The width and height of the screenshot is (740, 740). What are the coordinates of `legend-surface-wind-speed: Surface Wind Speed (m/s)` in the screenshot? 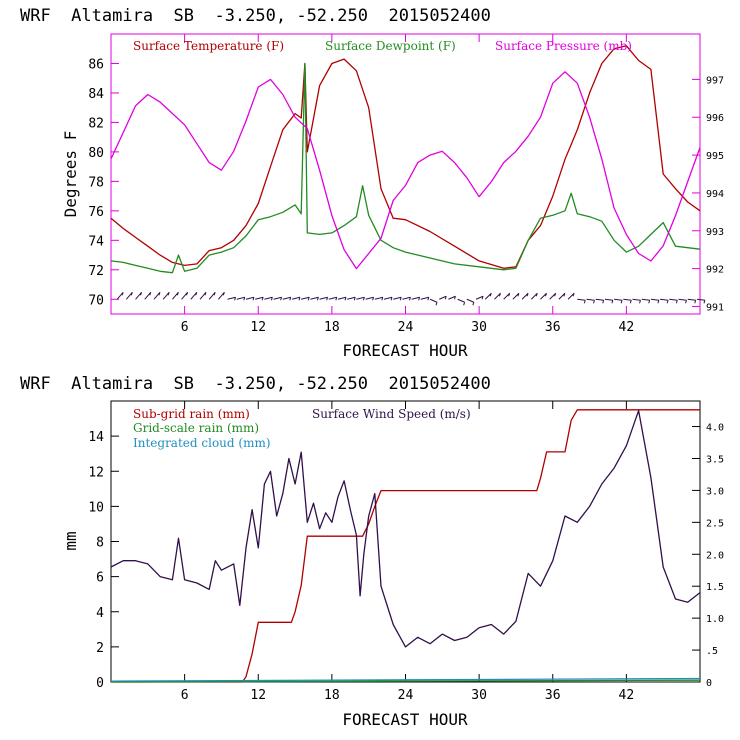 It's located at (391, 414).